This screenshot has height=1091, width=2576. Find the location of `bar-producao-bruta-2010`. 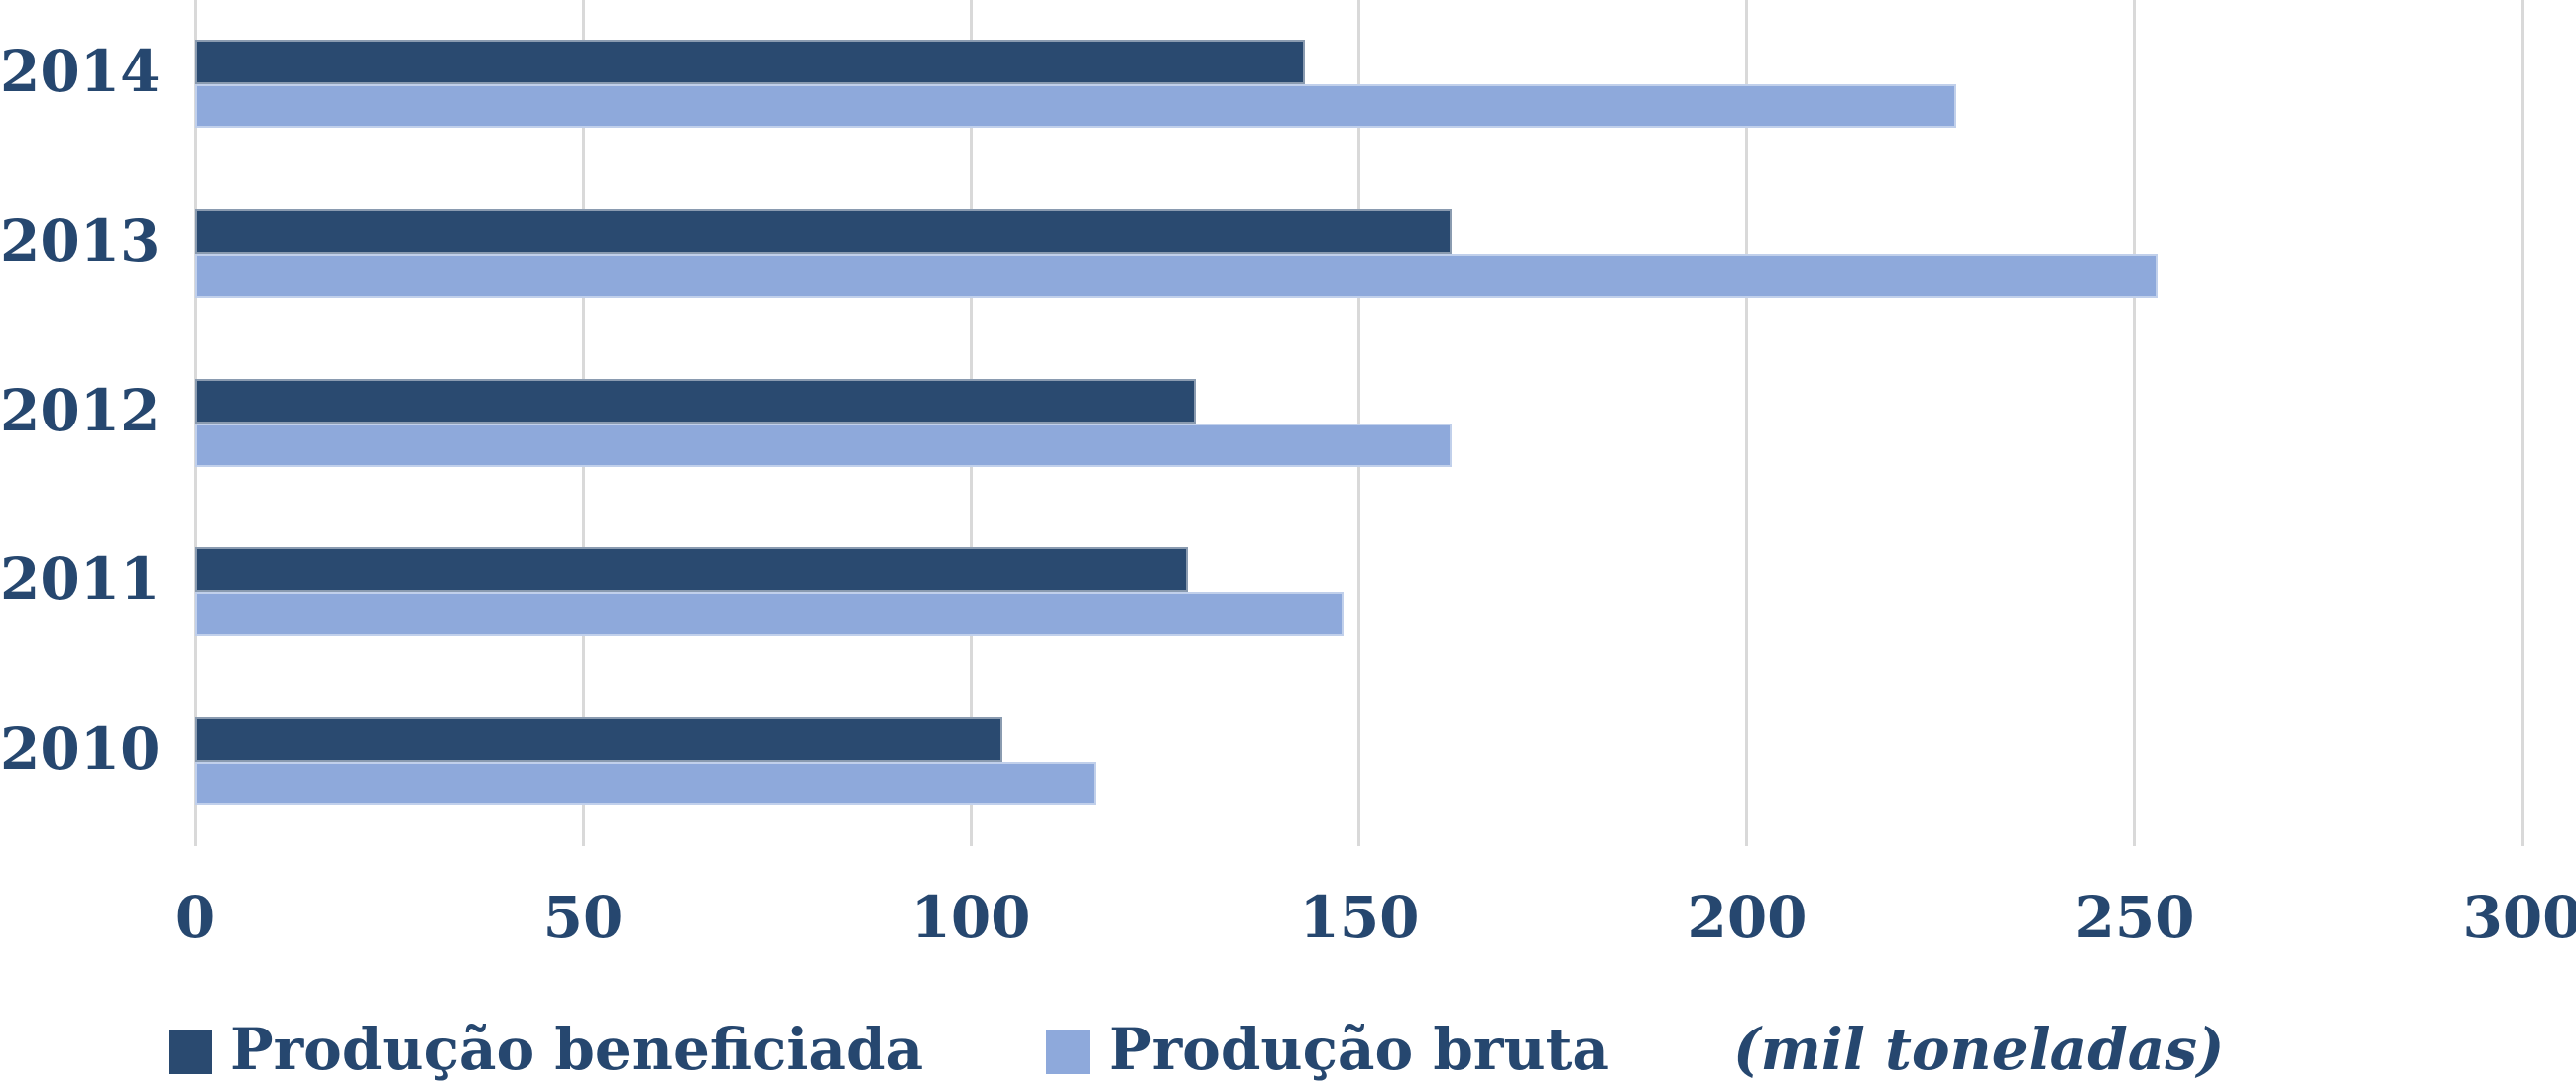

bar-producao-bruta-2010 is located at coordinates (646, 783).